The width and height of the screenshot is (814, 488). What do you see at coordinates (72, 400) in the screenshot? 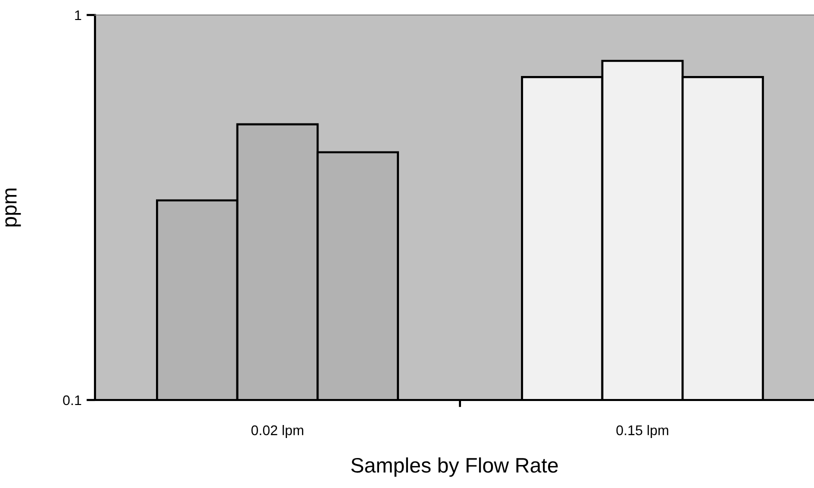
I see `y-tick-label: 0.1` at bounding box center [72, 400].